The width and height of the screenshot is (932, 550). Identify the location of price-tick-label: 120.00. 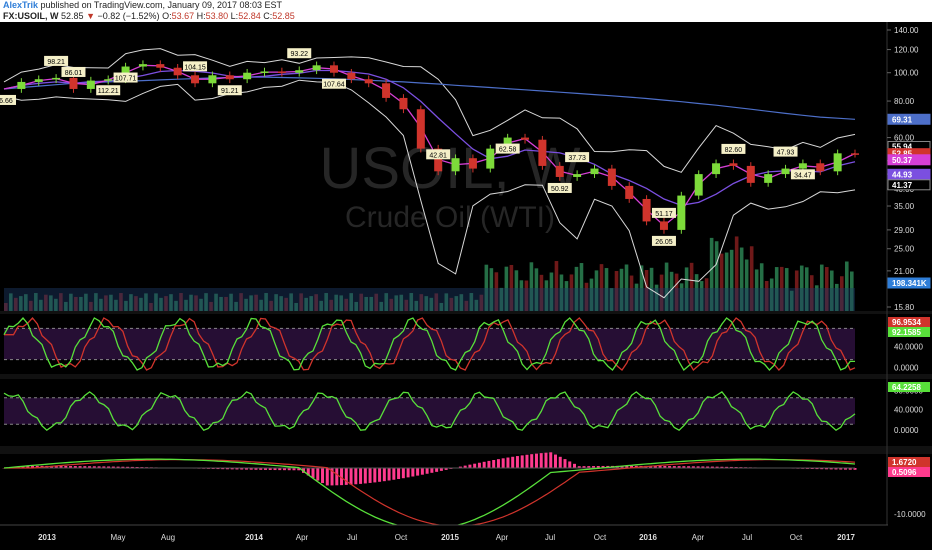
(906, 50).